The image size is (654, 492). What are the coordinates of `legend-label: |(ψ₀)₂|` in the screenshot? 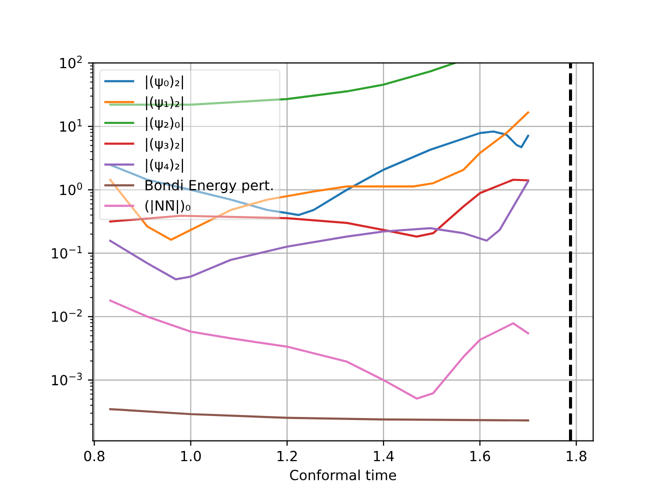 It's located at (164, 82).